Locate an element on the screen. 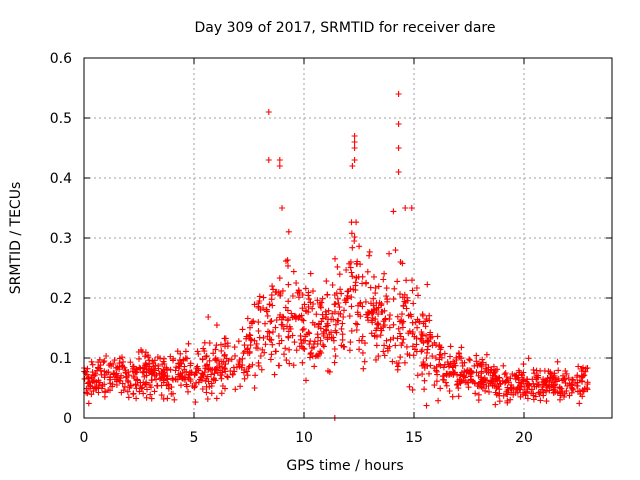 This screenshot has height=480, width=640. y-tick-label: 0 is located at coordinates (67, 419).